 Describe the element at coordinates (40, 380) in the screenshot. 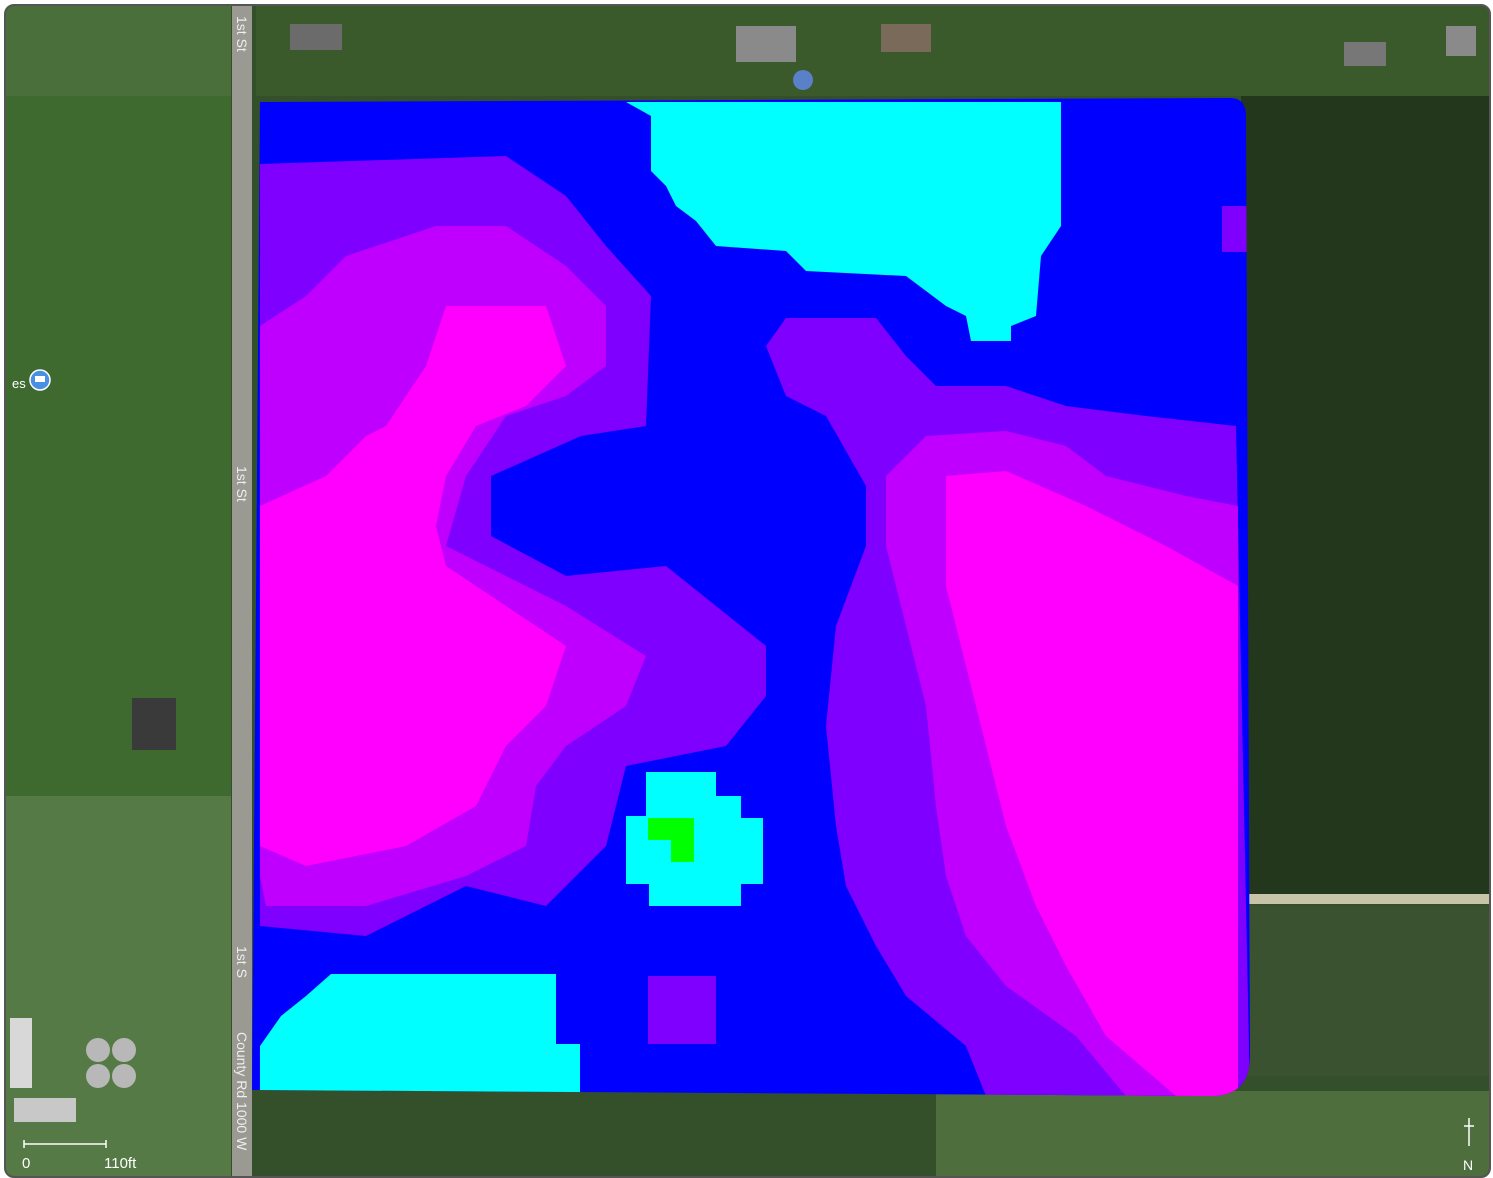

I see `place-pin-icon` at that location.